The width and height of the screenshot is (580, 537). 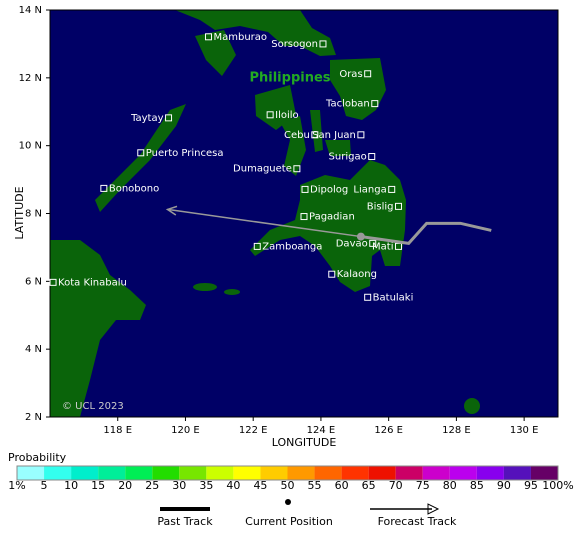 I want to click on probability-label: 35, so click(x=206, y=485).